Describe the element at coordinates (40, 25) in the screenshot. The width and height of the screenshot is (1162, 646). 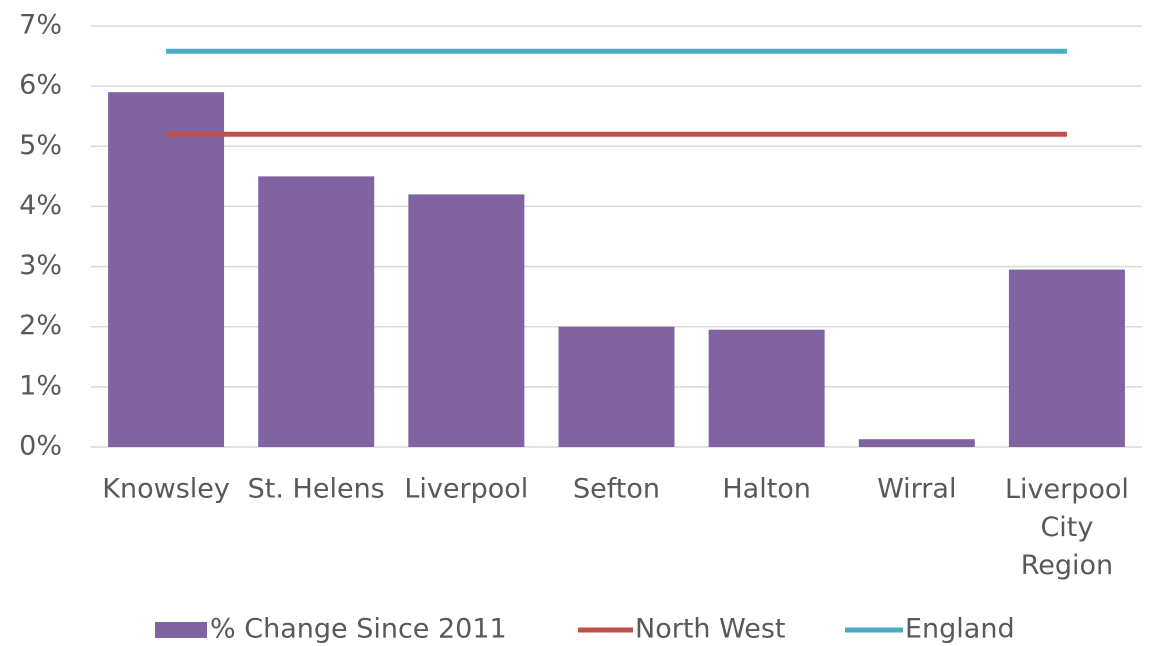
I see `y-tick-label: 7%` at that location.